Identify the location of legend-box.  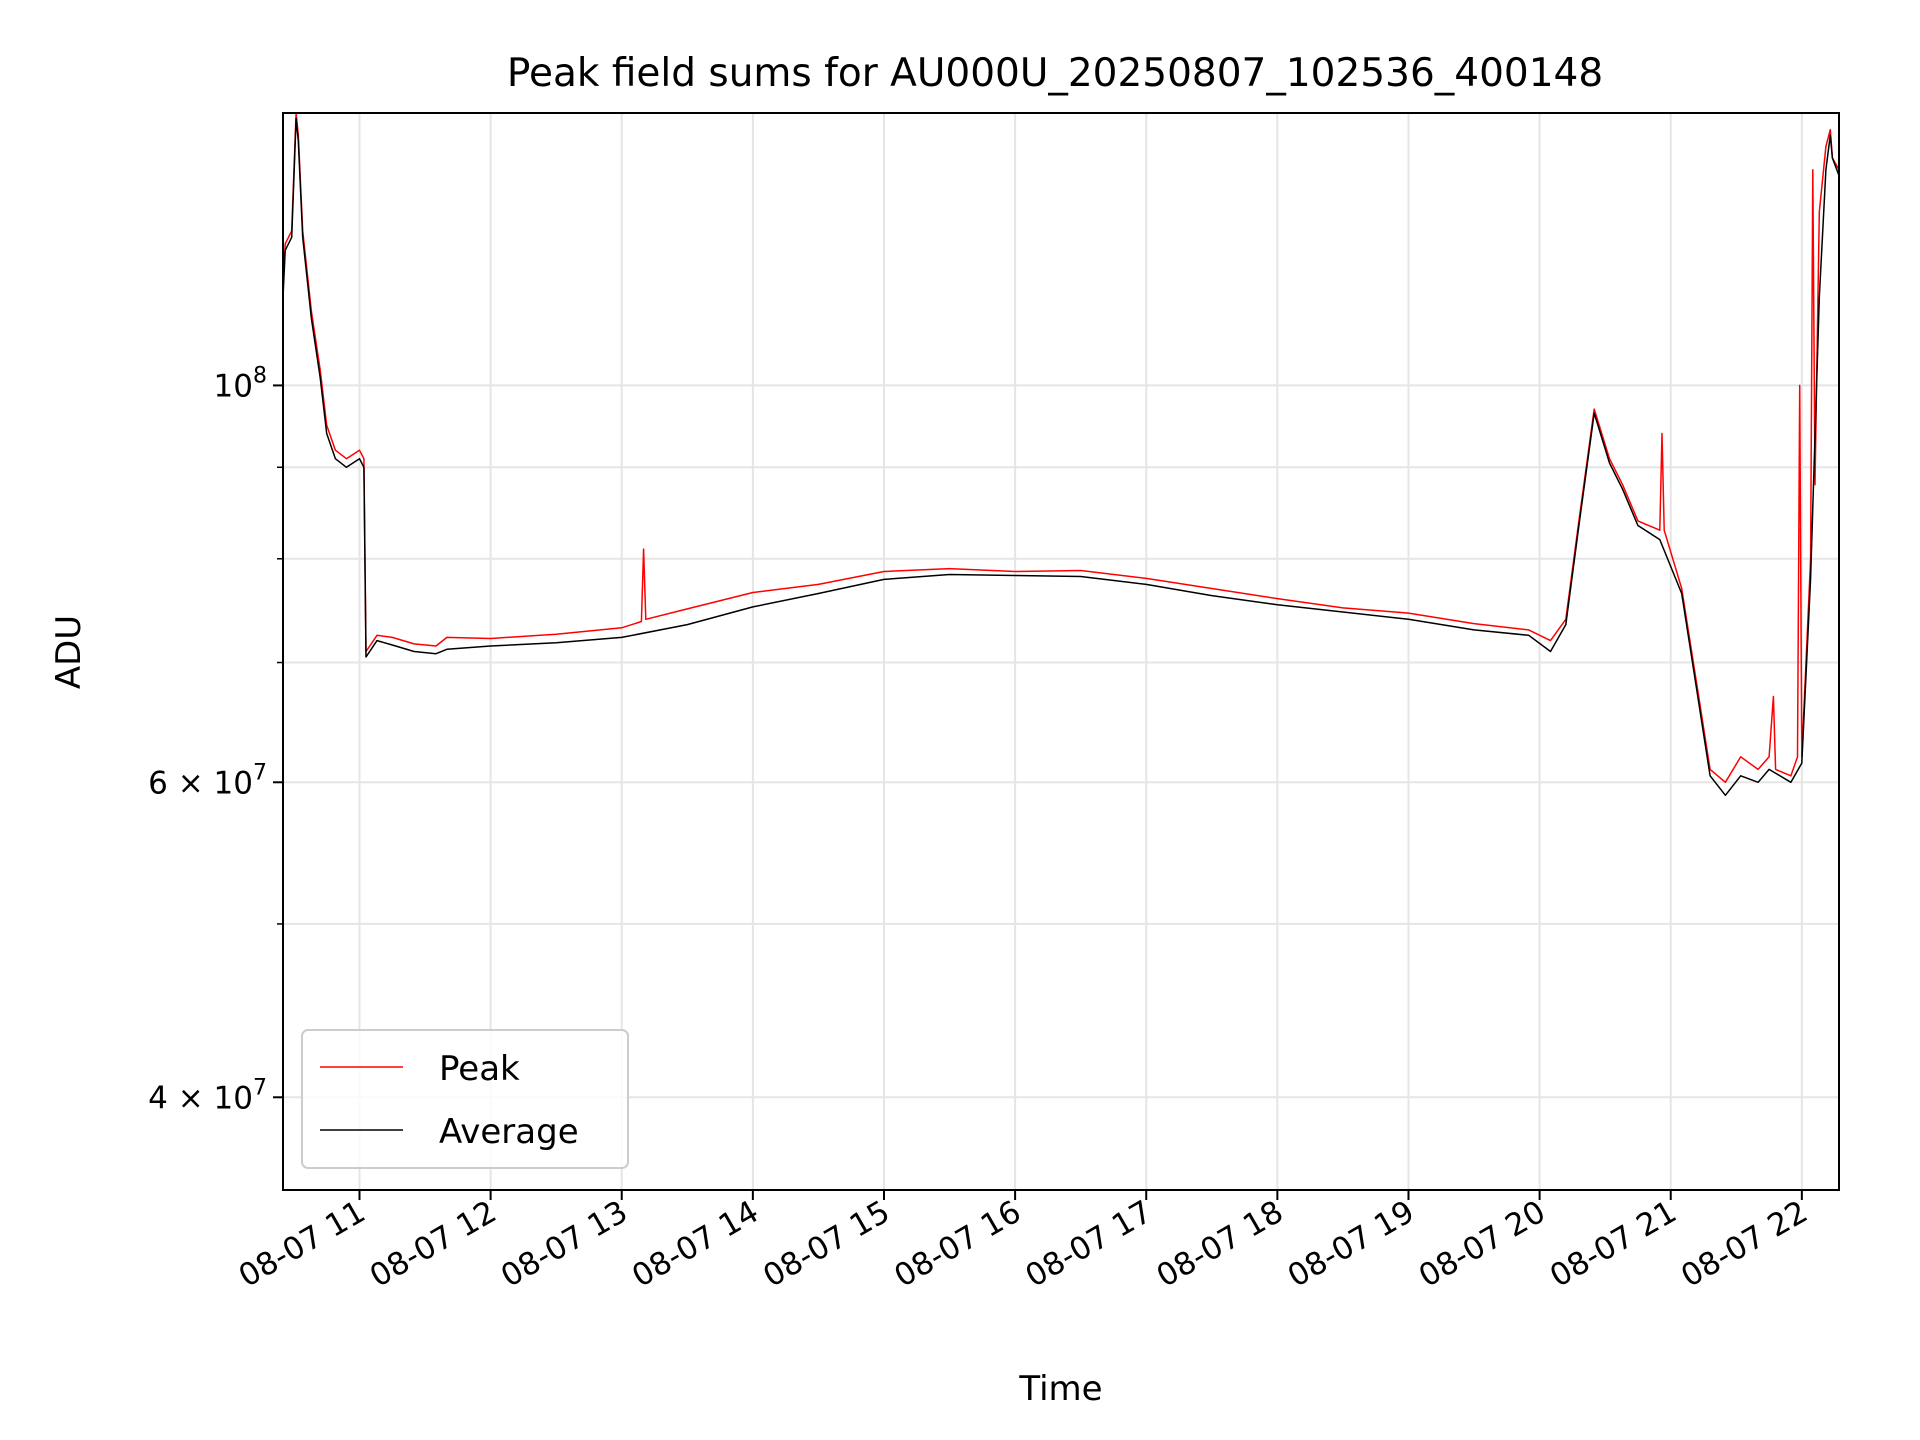
(465, 1099).